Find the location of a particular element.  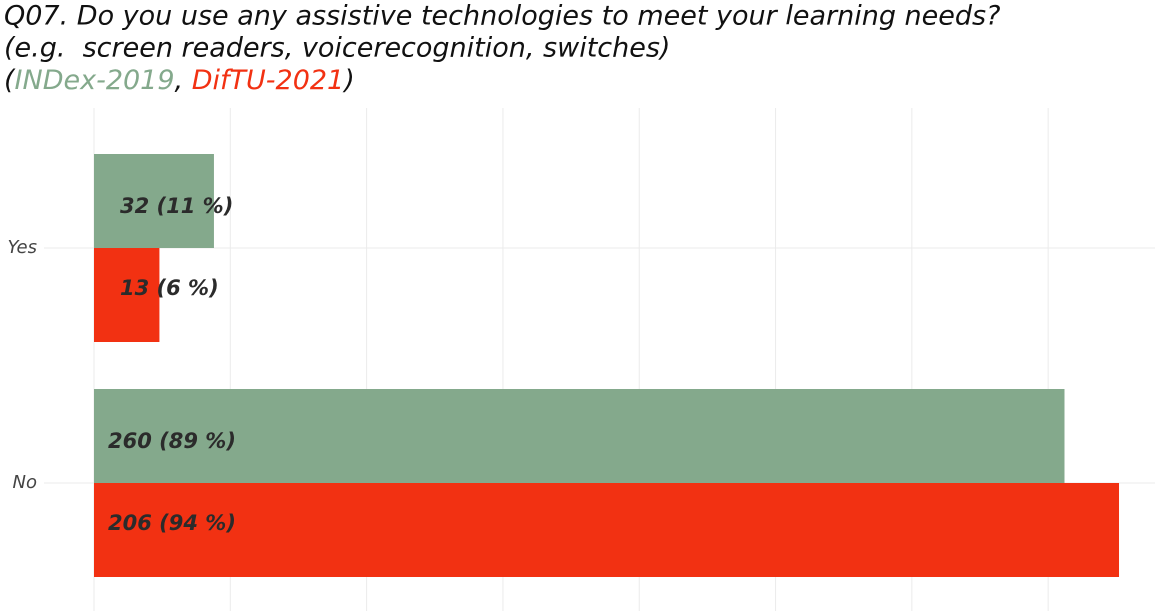

legend-entry: INDex-2019 is located at coordinates (95, 80).